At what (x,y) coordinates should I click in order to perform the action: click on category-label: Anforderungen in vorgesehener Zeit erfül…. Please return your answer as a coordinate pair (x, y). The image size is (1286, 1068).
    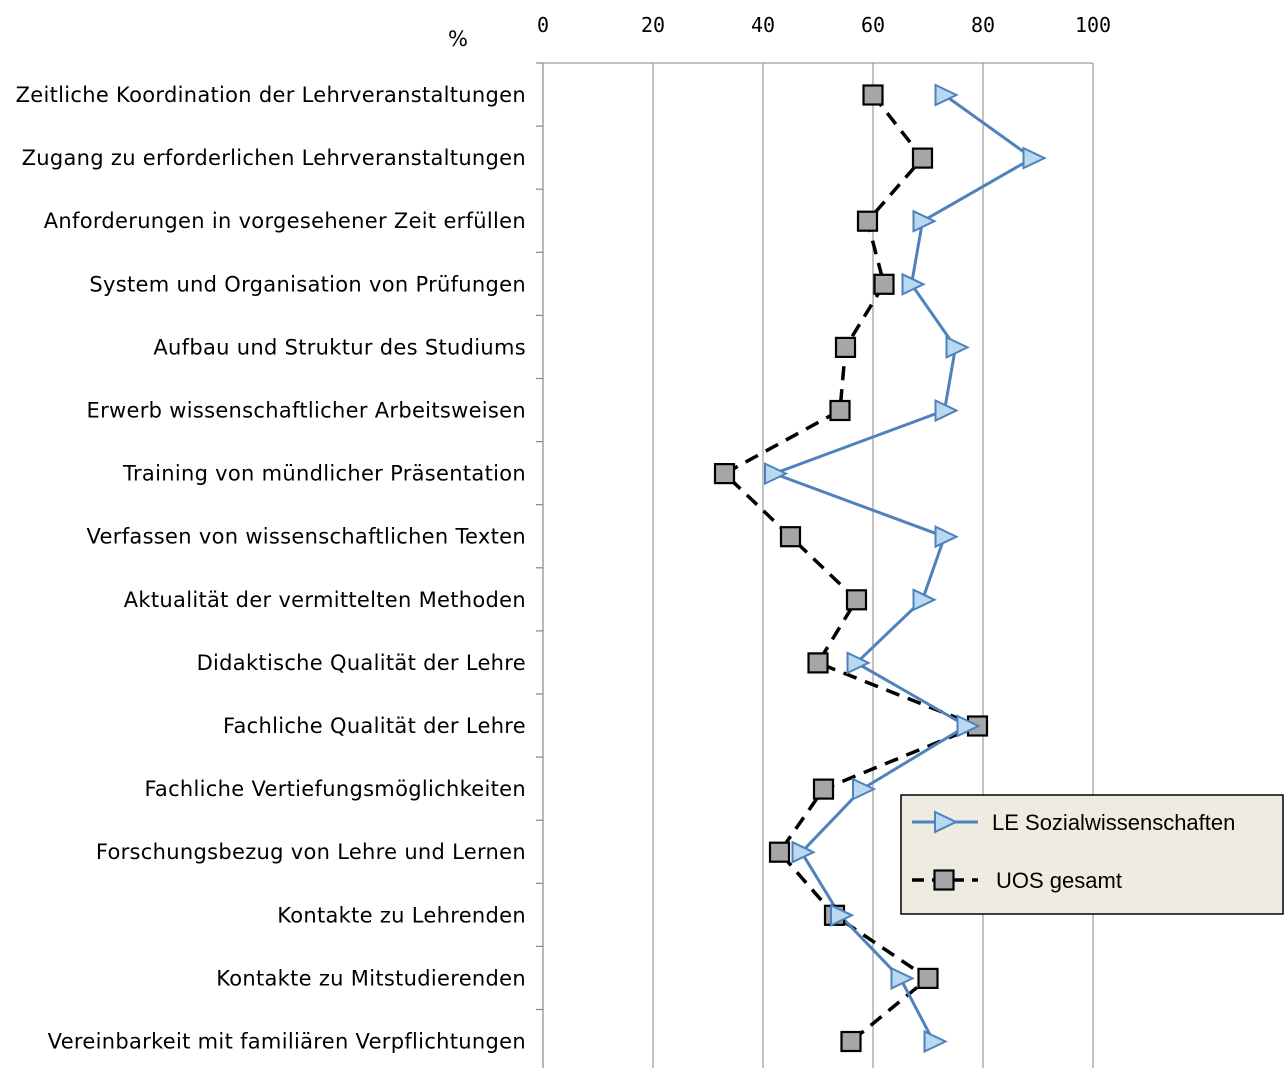
    Looking at the image, I should click on (285, 221).